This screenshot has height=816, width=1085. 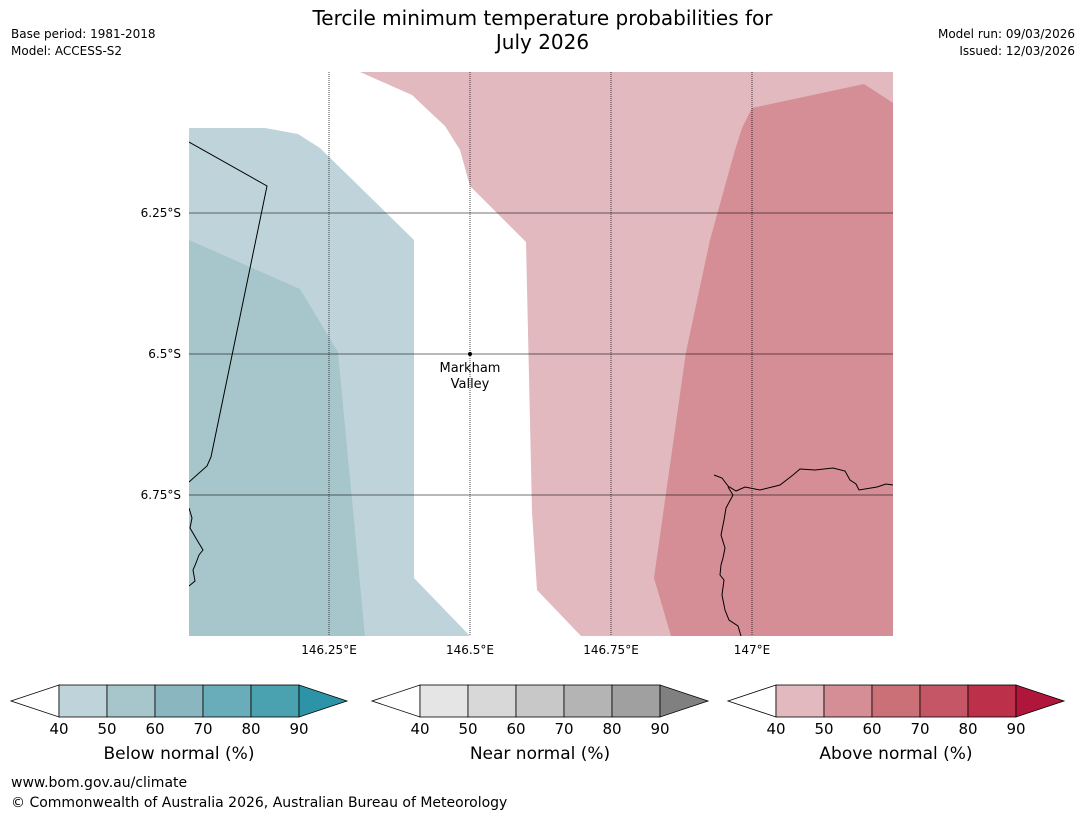 What do you see at coordinates (67, 51) in the screenshot?
I see `model-name: Model: ACCESS-S2` at bounding box center [67, 51].